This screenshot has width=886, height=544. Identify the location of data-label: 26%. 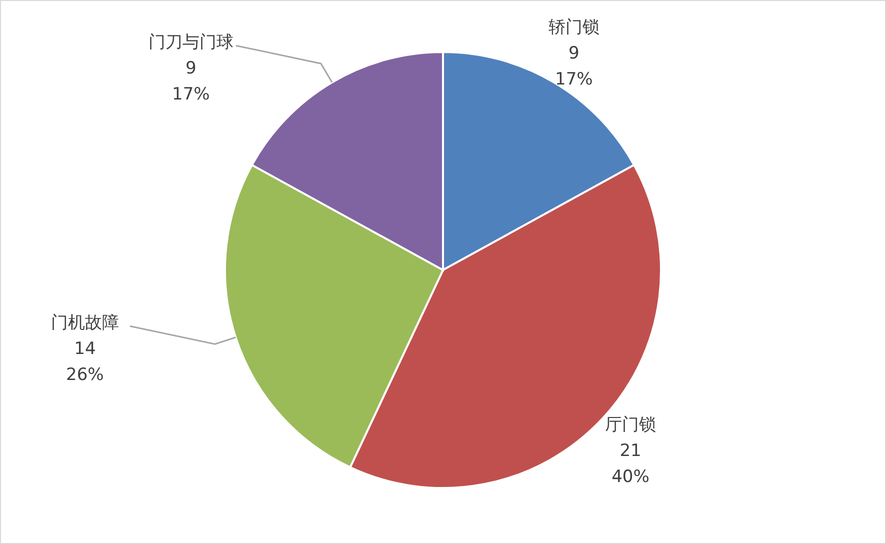
(85, 375).